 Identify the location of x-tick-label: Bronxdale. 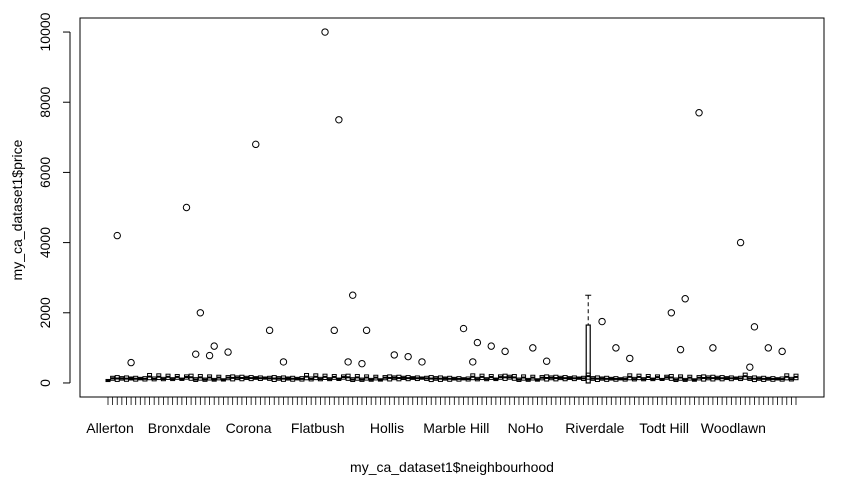
(179, 428).